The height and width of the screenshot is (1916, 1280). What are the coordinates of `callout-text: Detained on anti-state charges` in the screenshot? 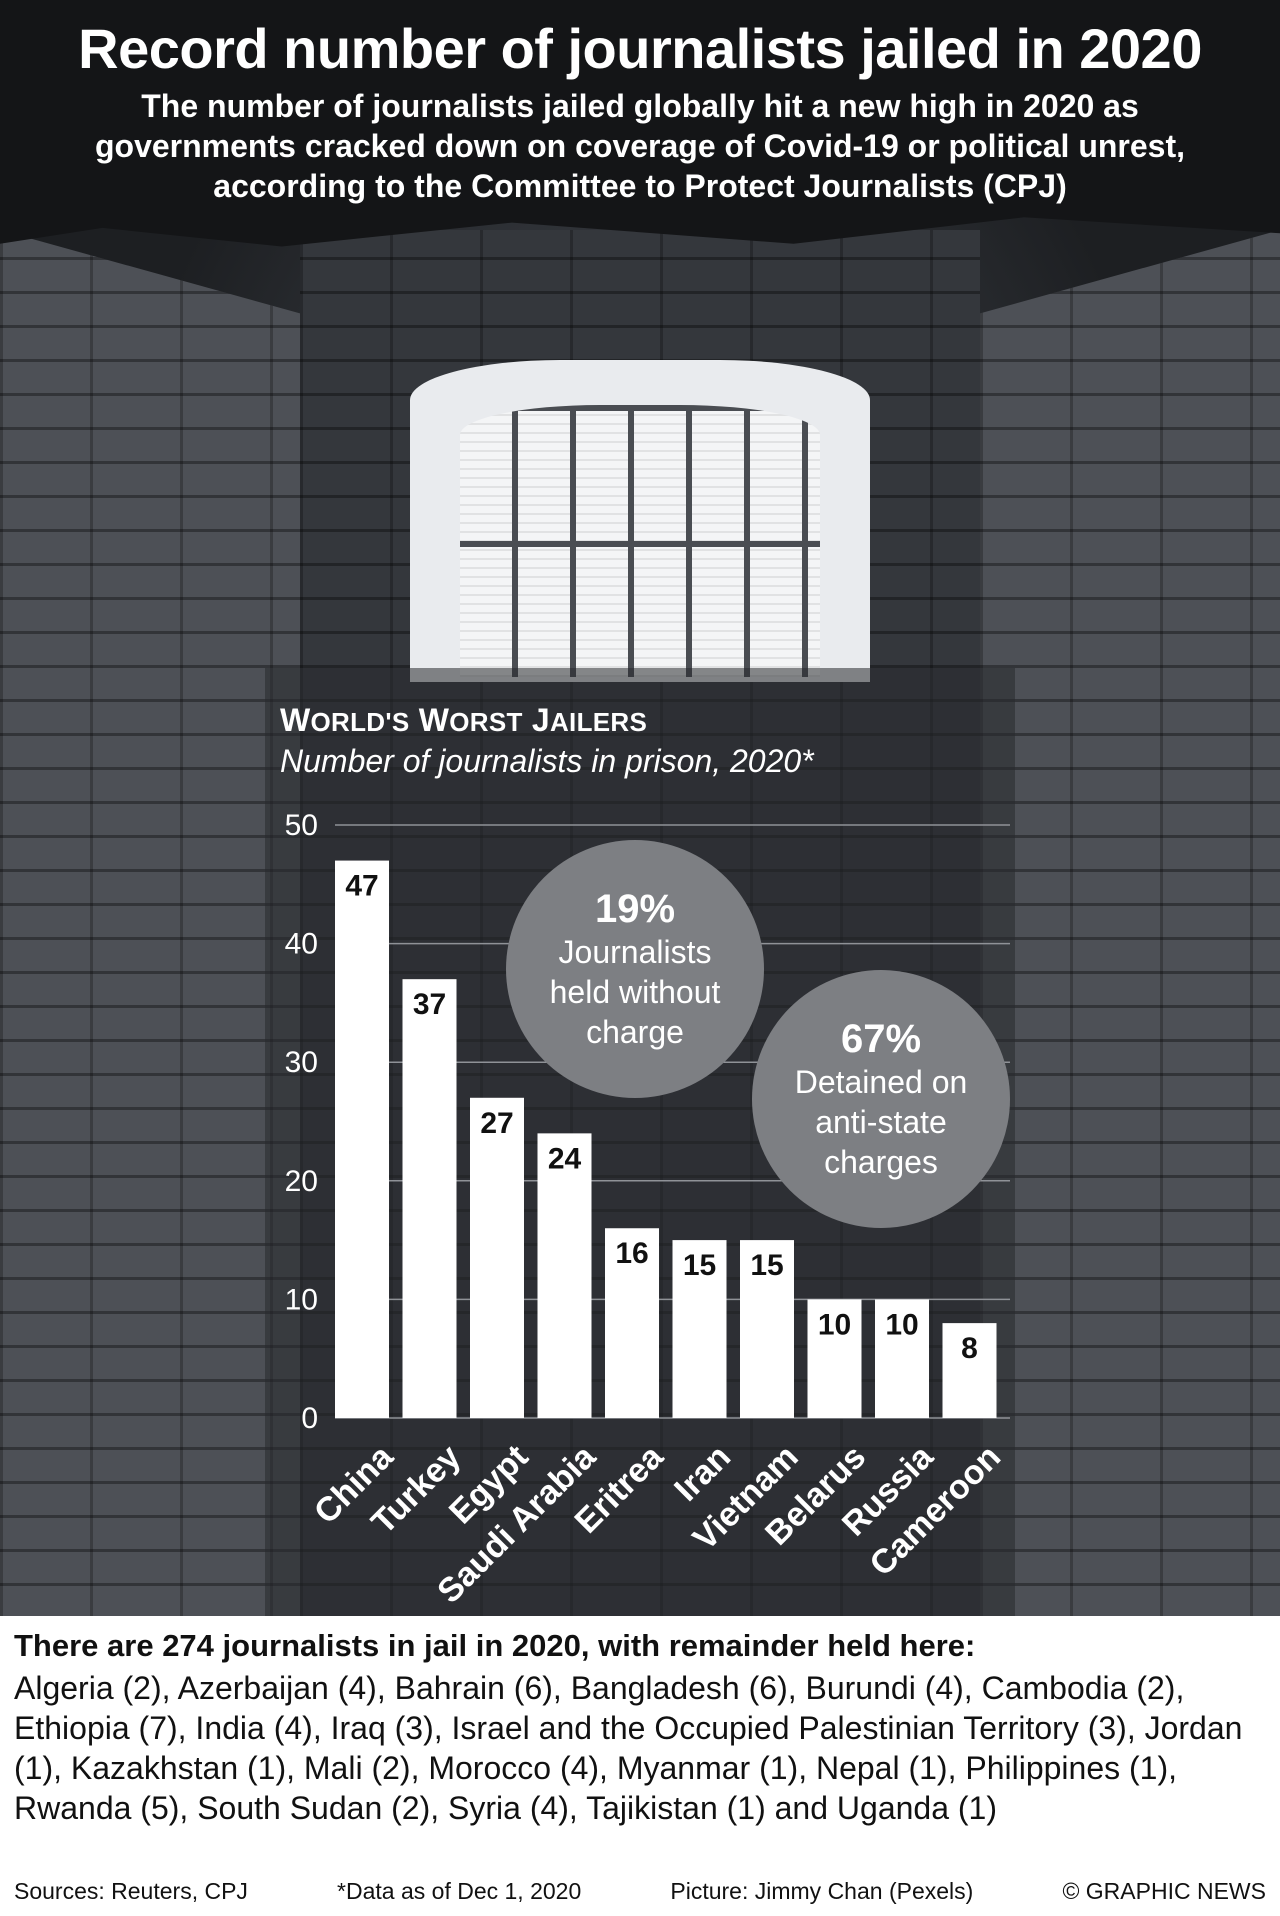 It's located at (881, 1122).